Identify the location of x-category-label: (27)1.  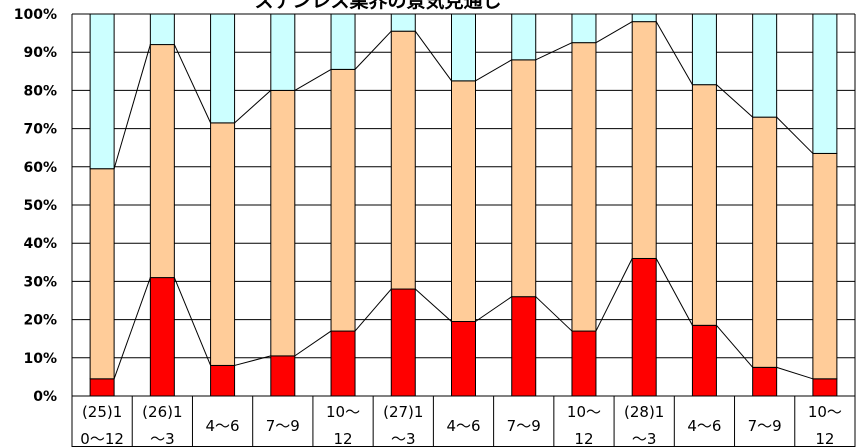
(403, 412).